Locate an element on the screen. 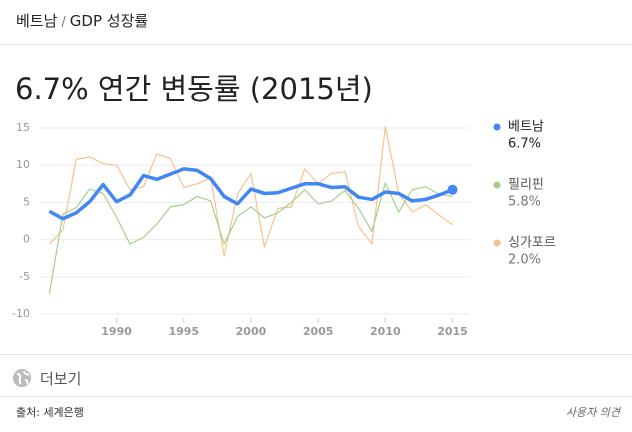 The width and height of the screenshot is (632, 432). breadcrumb: 베트남 / GDP 성장률 is located at coordinates (82, 20).